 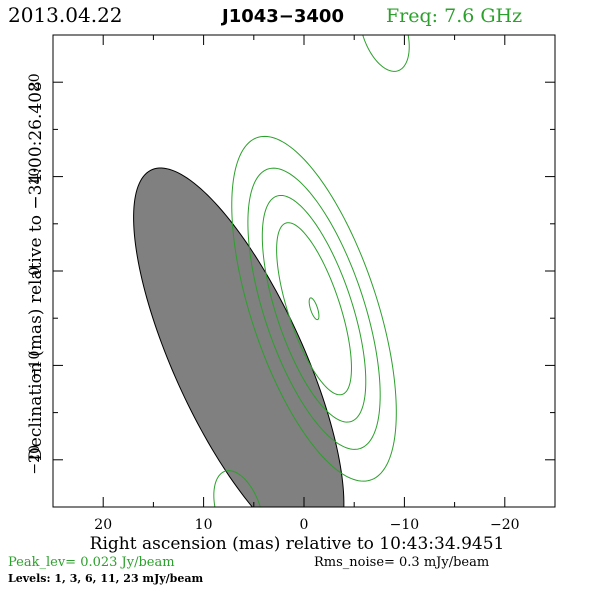 What do you see at coordinates (35, 177) in the screenshot?
I see `y-tick-label: 10` at bounding box center [35, 177].